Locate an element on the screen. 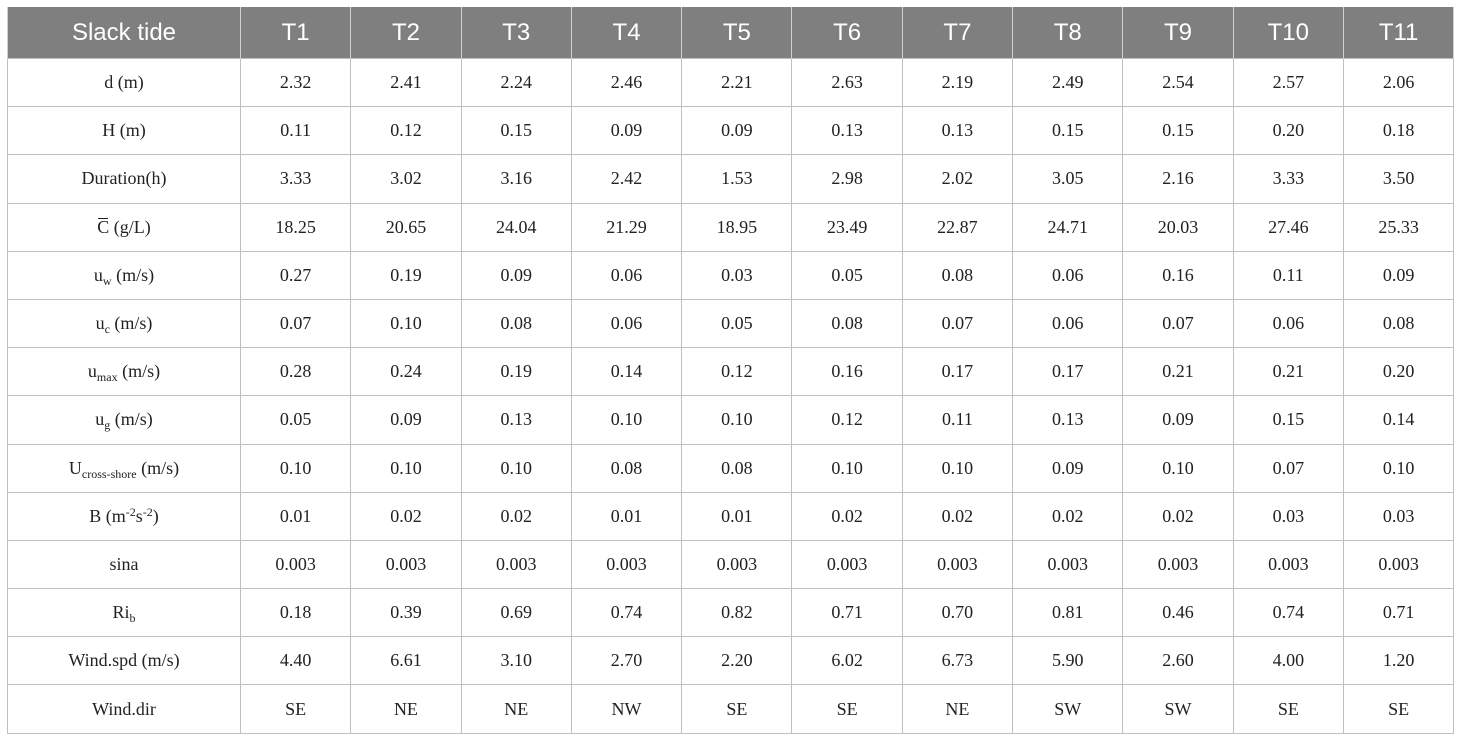 This screenshot has width=1460, height=744. table-cell: 24.04 is located at coordinates (516, 227).